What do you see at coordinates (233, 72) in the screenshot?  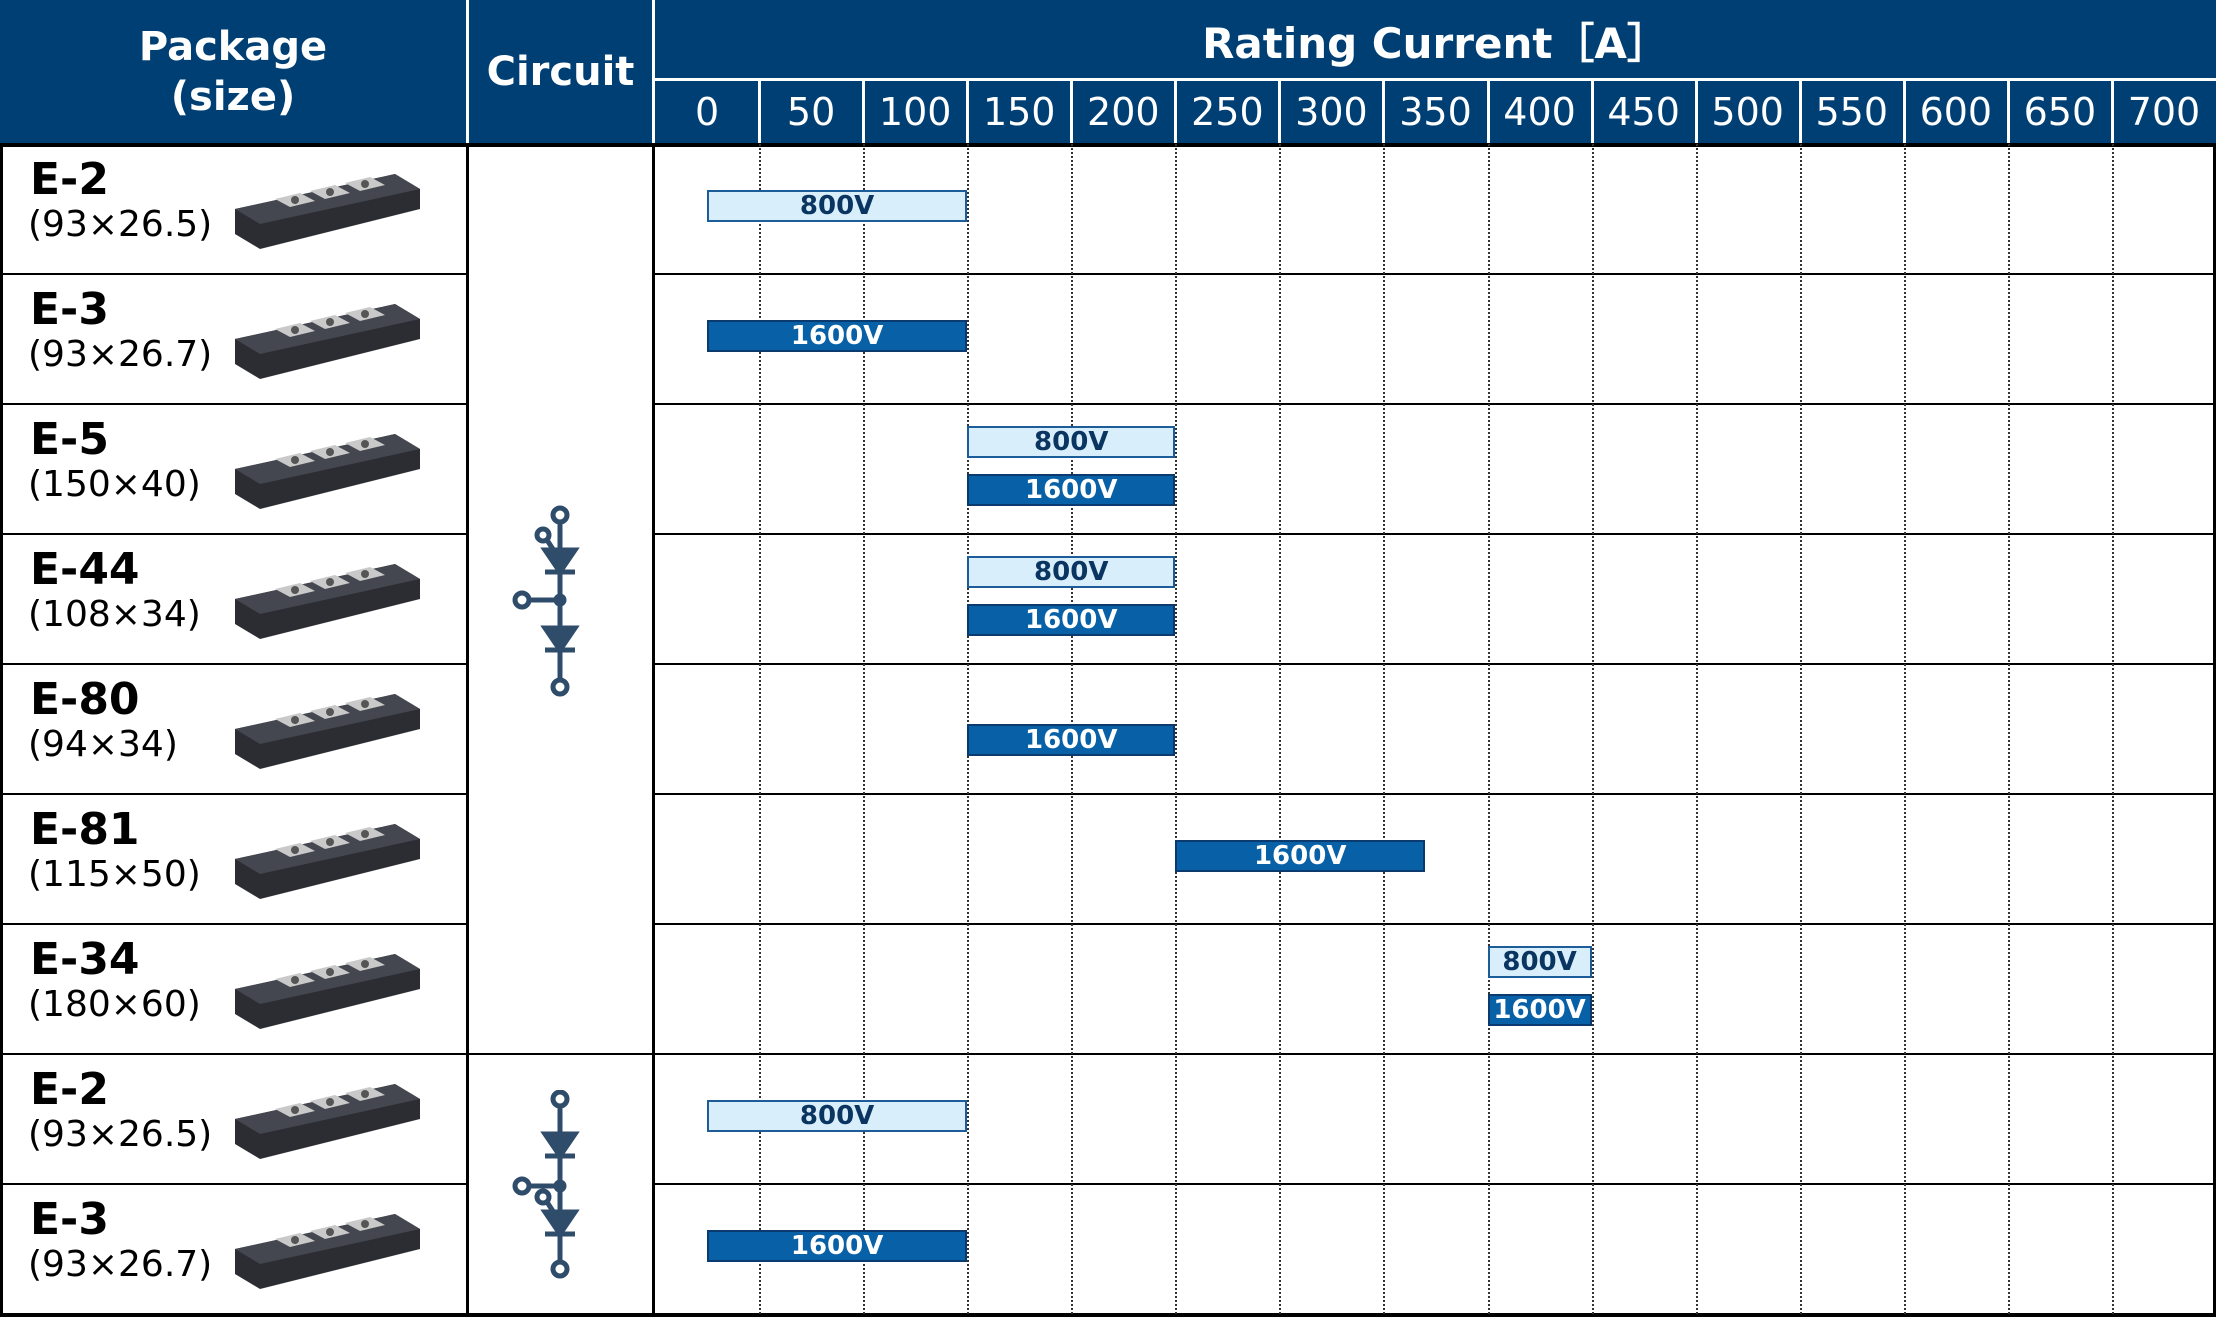 I see `package-column-header: Package (size)` at bounding box center [233, 72].